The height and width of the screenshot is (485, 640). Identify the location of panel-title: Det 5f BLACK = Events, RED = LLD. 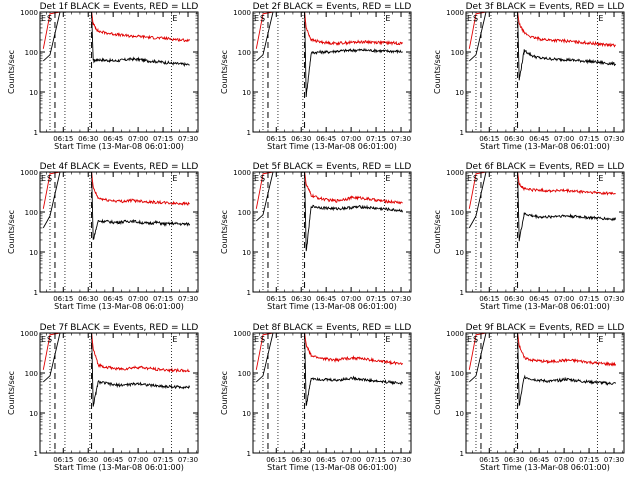
(332, 167).